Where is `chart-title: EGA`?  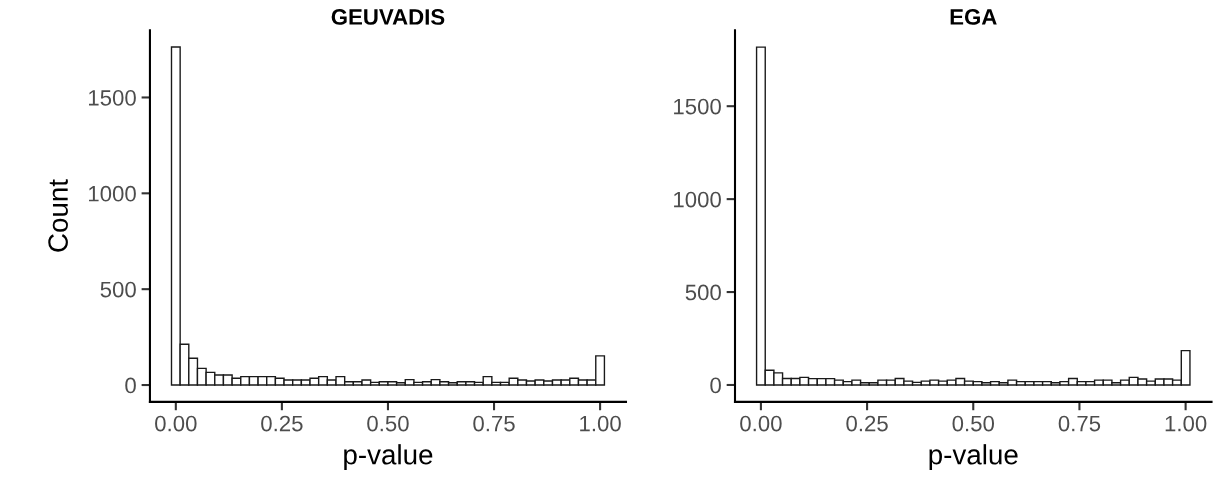
chart-title: EGA is located at coordinates (973, 17).